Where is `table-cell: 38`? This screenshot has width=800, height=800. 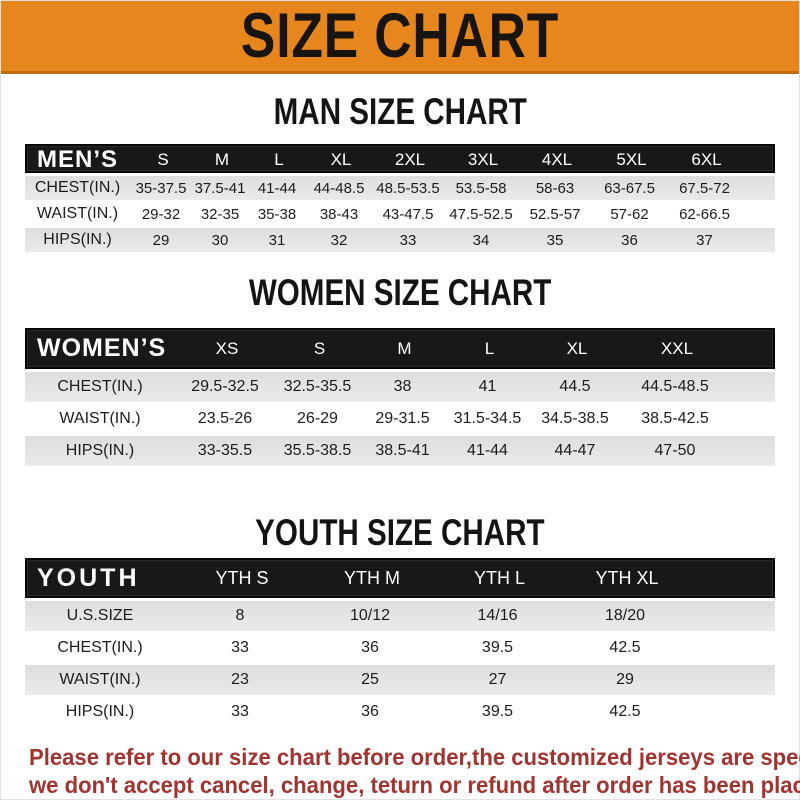
table-cell: 38 is located at coordinates (402, 386).